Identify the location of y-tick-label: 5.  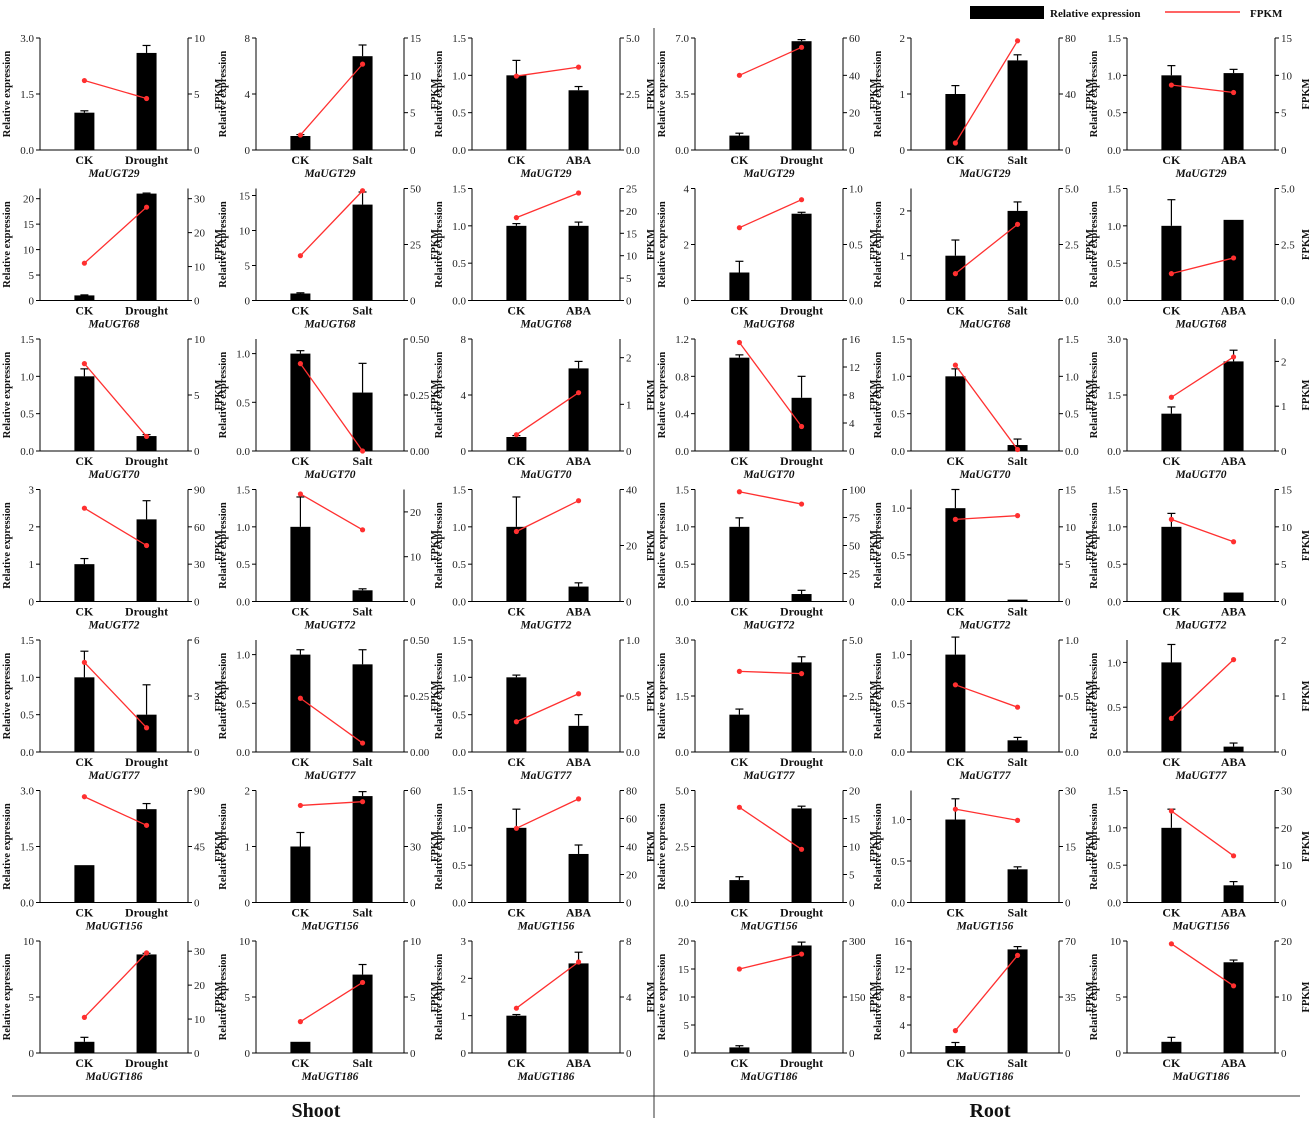
(1119, 998).